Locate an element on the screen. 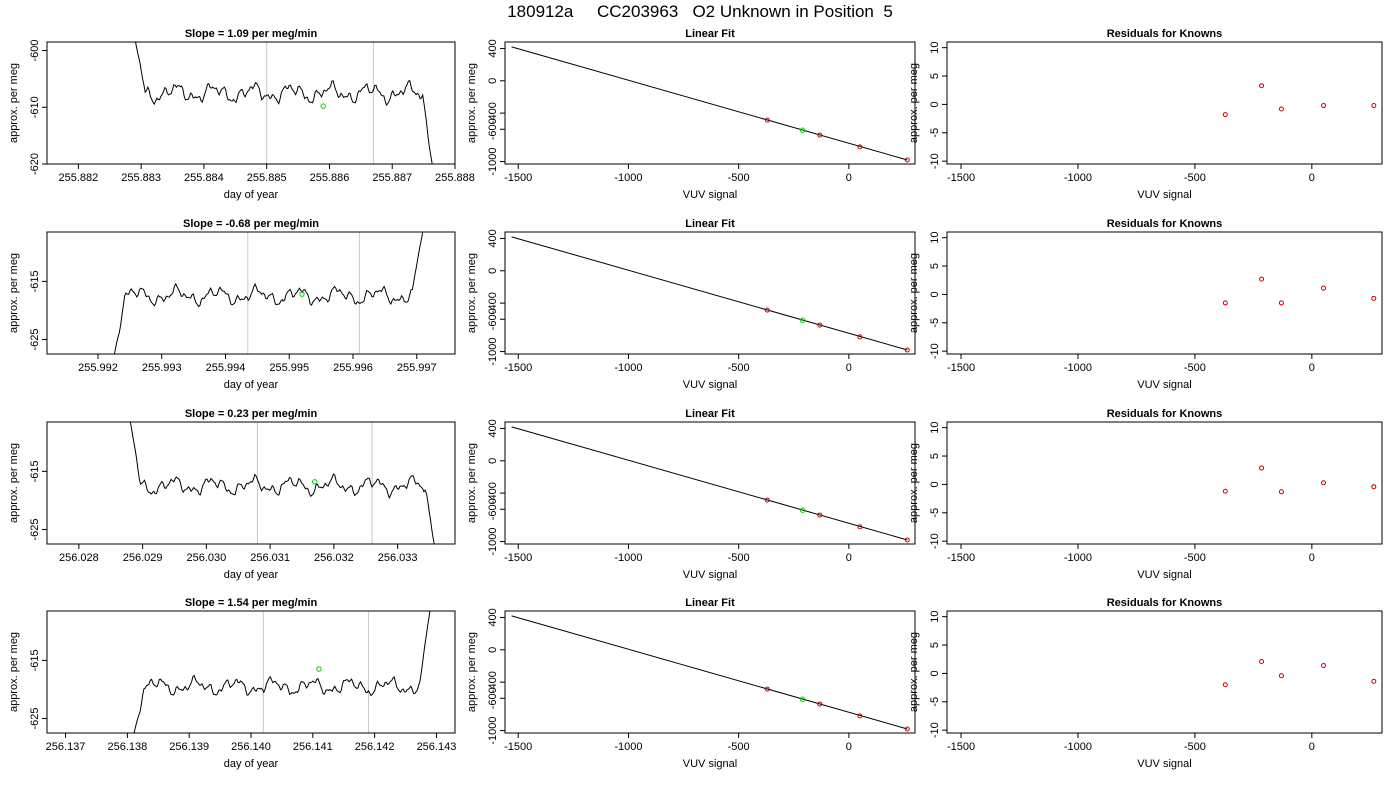 The height and width of the screenshot is (800, 1400). x-tick-label: 256.033 is located at coordinates (398, 558).